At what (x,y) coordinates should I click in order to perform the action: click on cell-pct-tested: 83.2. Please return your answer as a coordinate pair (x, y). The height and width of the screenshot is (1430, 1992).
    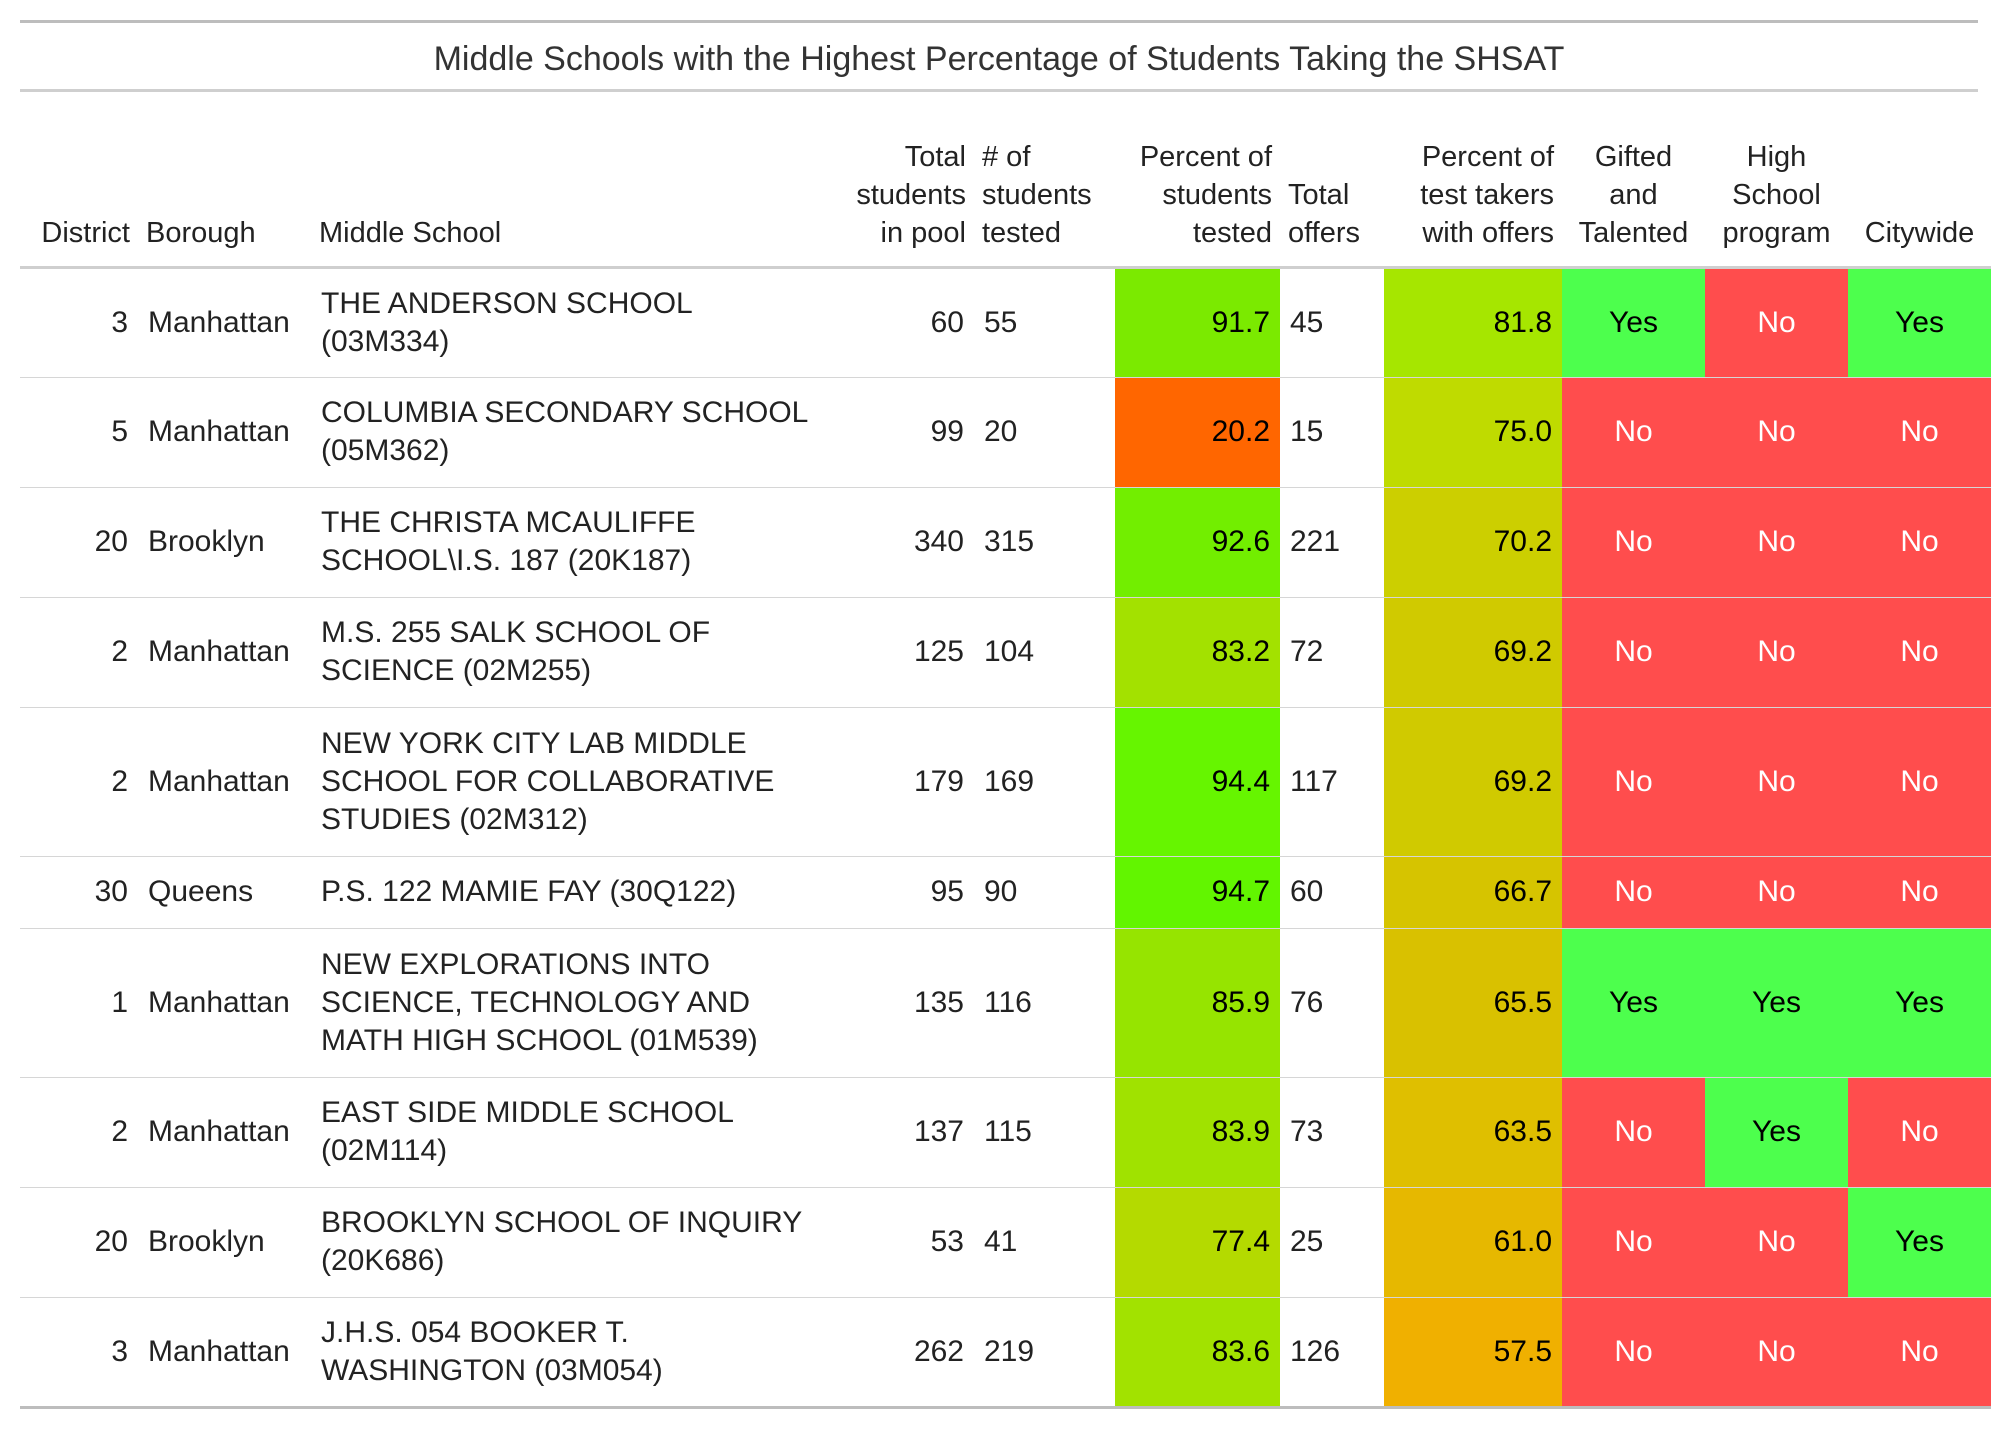
    Looking at the image, I should click on (1197, 652).